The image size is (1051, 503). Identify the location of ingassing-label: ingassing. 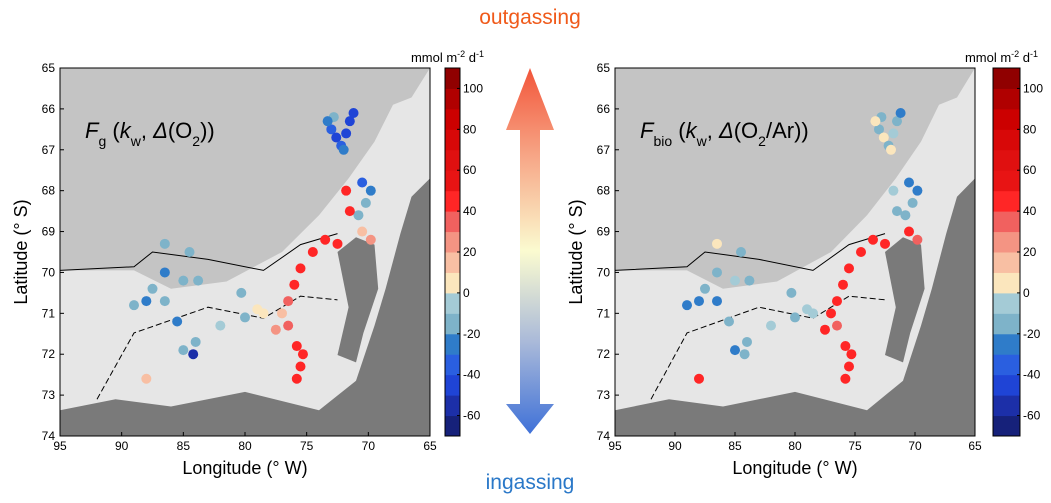
(530, 482).